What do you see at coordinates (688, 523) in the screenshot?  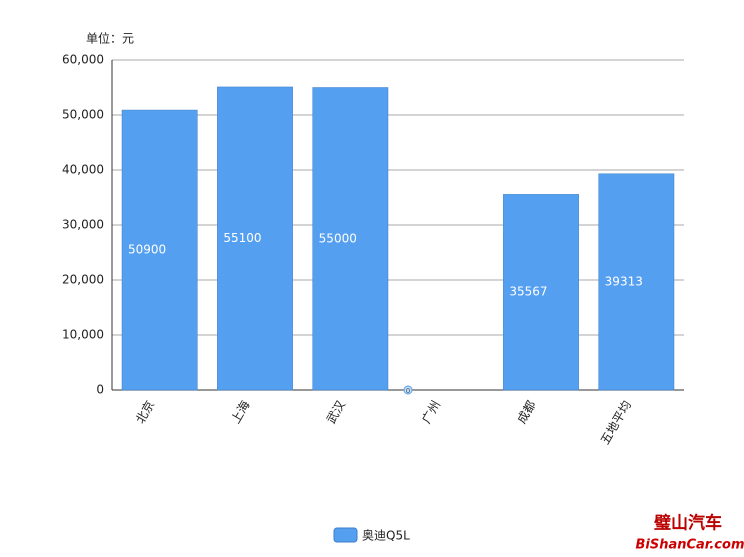 I see `watermark-title: 璧山汽车` at bounding box center [688, 523].